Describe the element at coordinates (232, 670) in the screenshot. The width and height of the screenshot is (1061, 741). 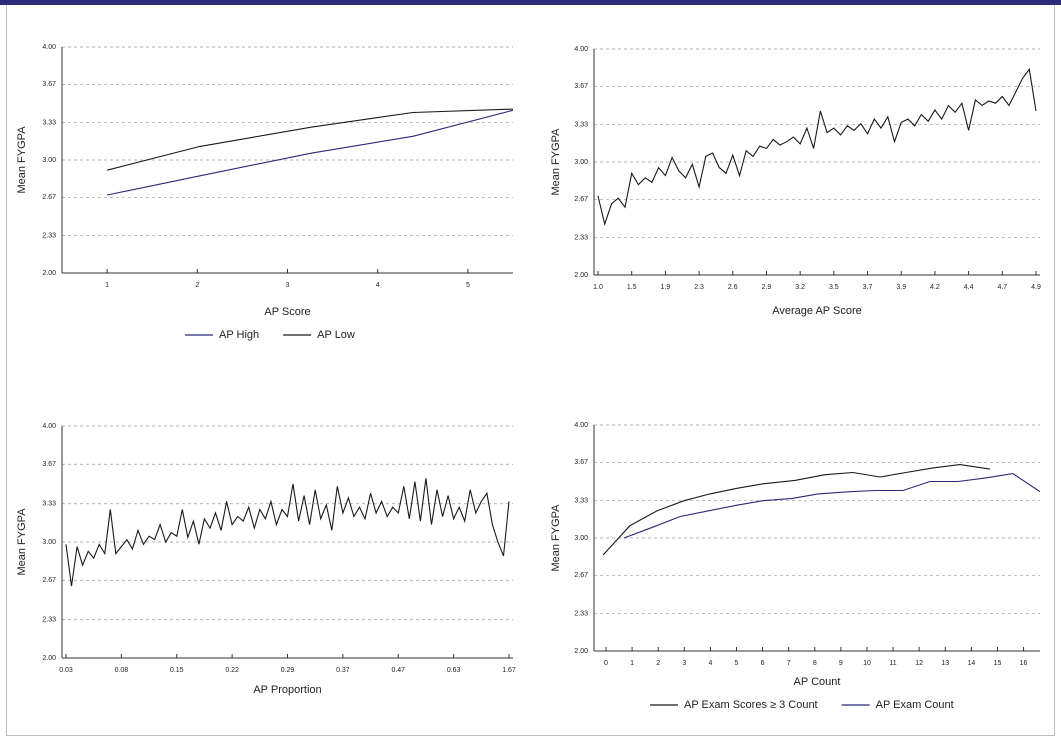
I see `x-tick-label: 0.22` at that location.